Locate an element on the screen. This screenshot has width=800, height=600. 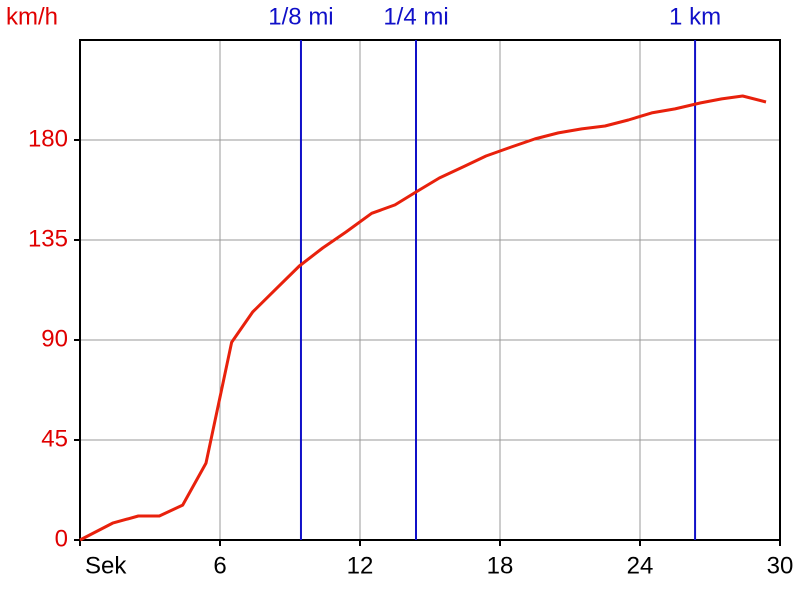
y-tick-label: 180 is located at coordinates (48, 138).